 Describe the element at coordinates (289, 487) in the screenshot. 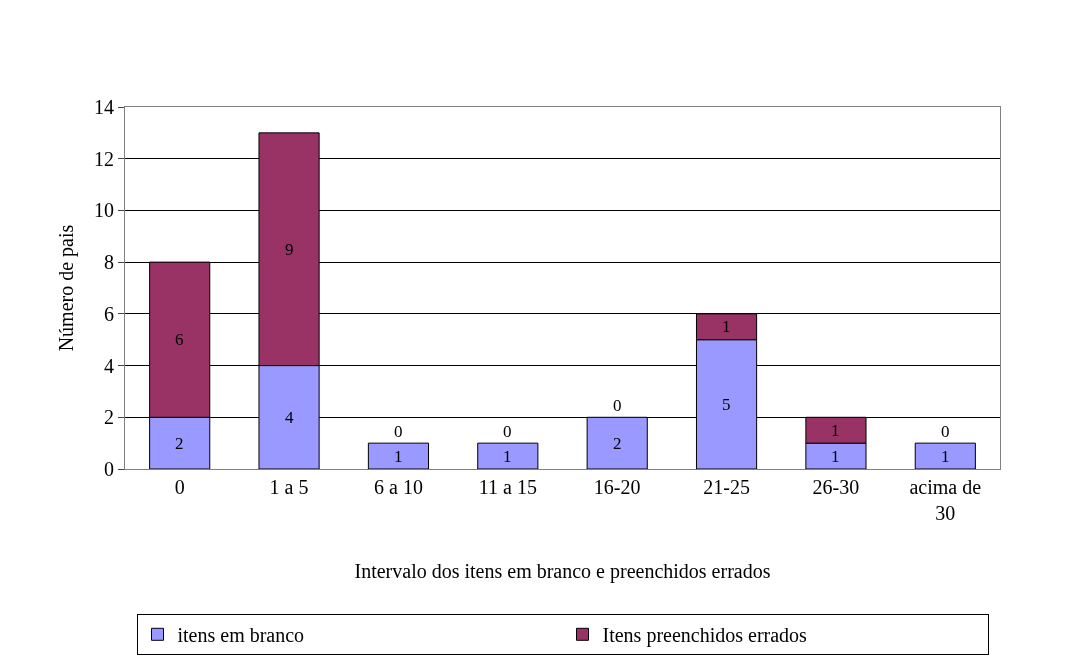

I see `x-tick-label: 1 a 5` at that location.